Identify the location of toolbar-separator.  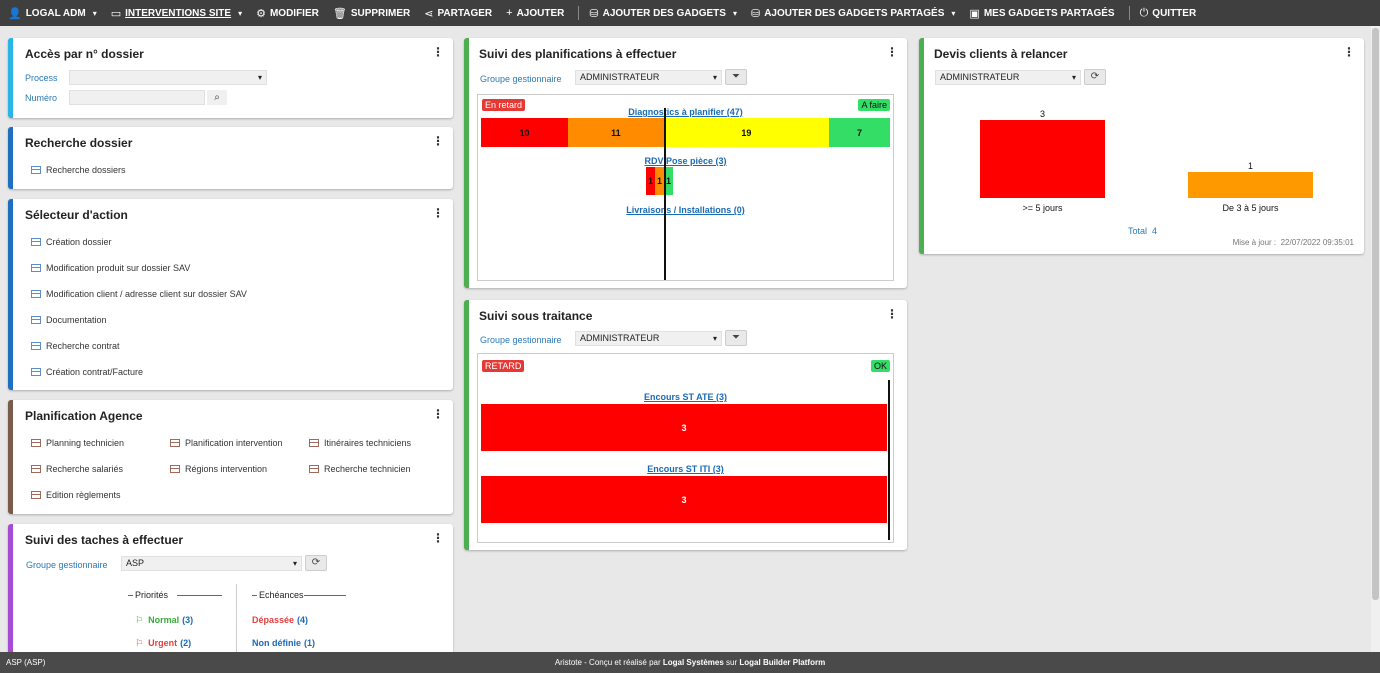
(579, 13).